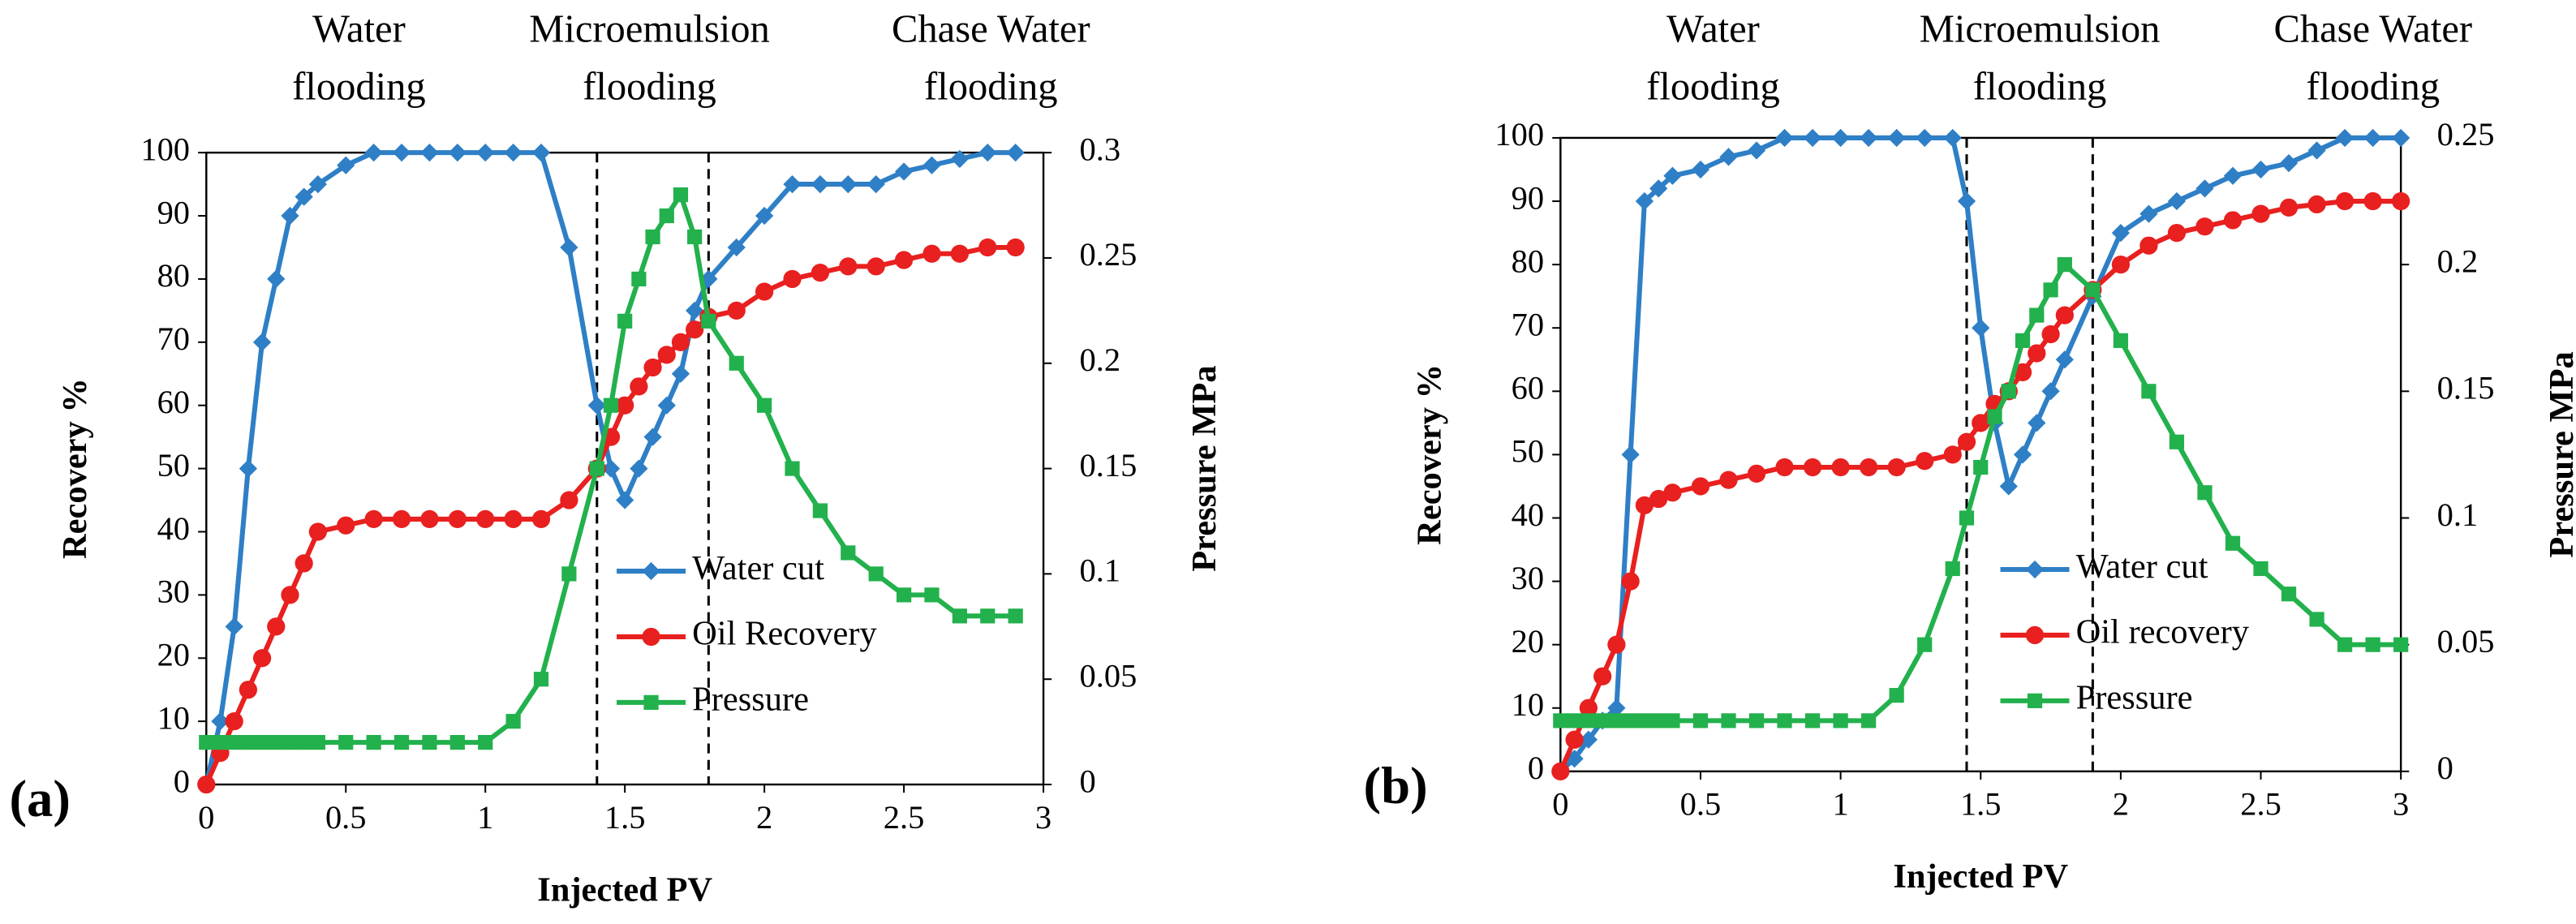 Image resolution: width=2576 pixels, height=924 pixels. I want to click on x-tick-label: 1, so click(1840, 804).